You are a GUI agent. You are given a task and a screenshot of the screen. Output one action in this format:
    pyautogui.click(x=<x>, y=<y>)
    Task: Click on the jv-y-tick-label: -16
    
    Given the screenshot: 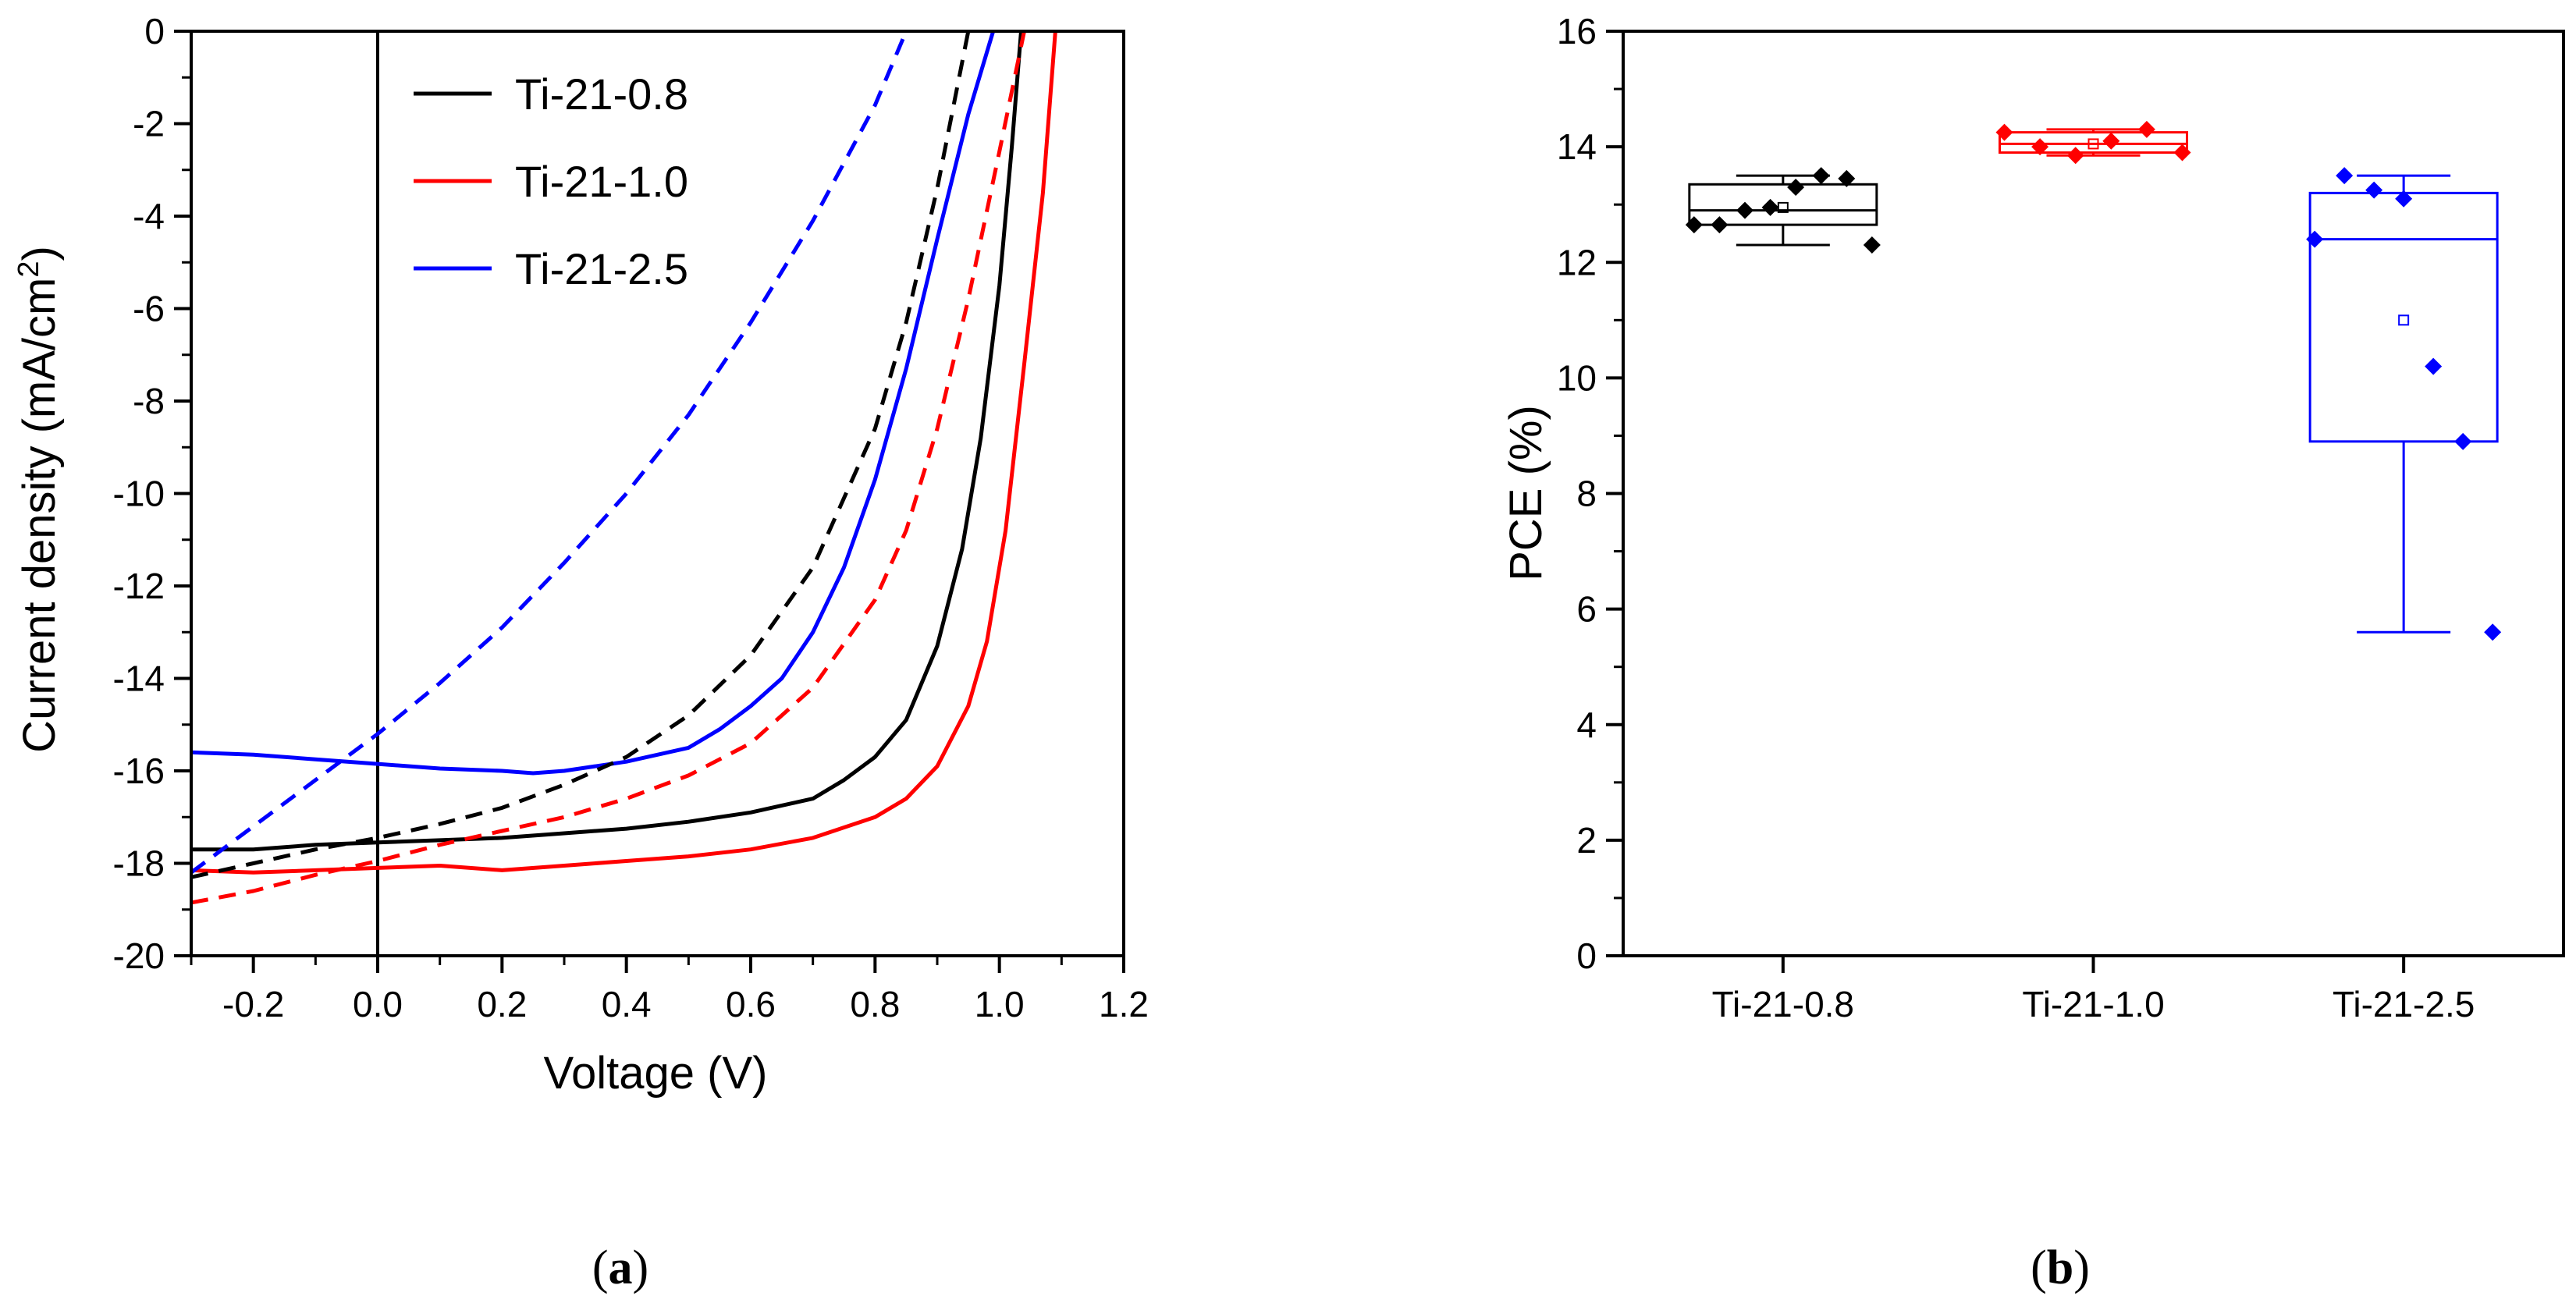 What is the action you would take?
    pyautogui.click(x=139, y=771)
    